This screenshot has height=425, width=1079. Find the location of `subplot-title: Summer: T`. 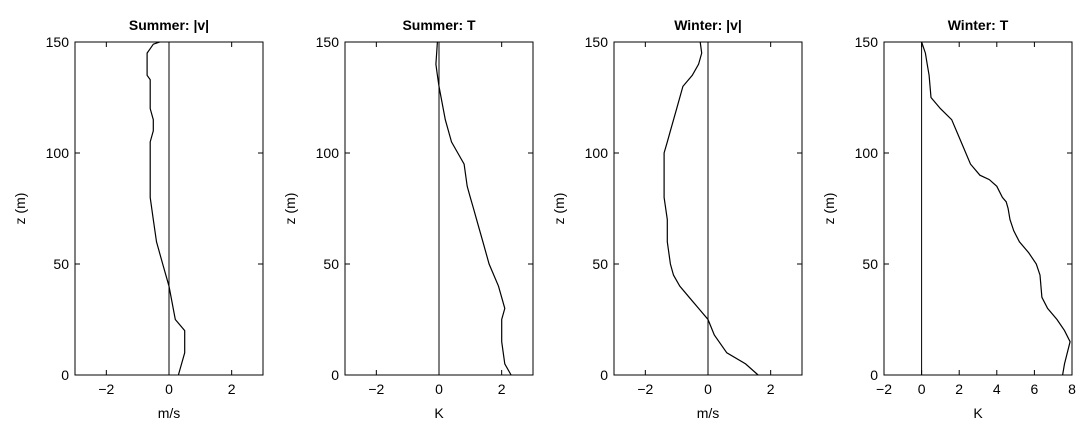

subplot-title: Summer: T is located at coordinates (439, 25).